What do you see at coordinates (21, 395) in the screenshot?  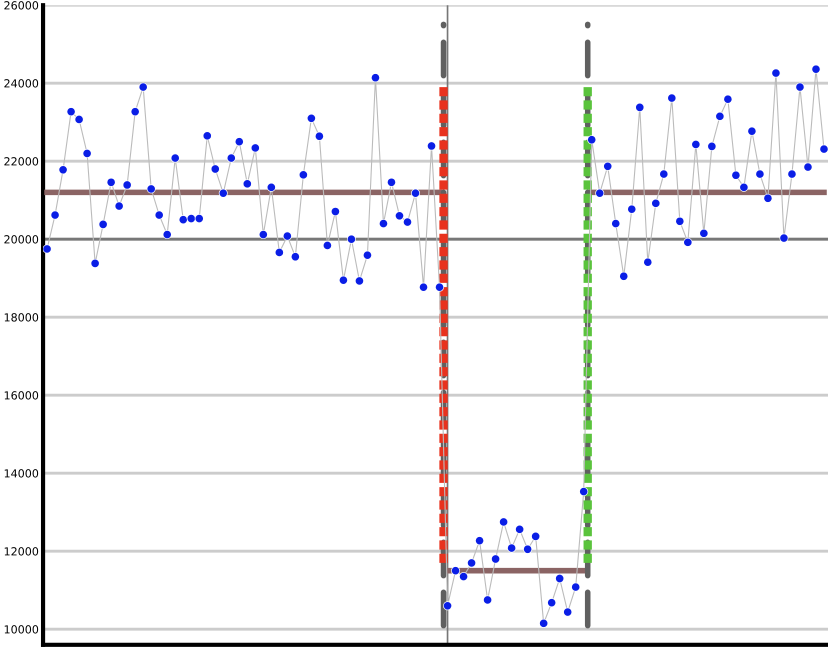 I see `y-tick-label: 16000` at bounding box center [21, 395].